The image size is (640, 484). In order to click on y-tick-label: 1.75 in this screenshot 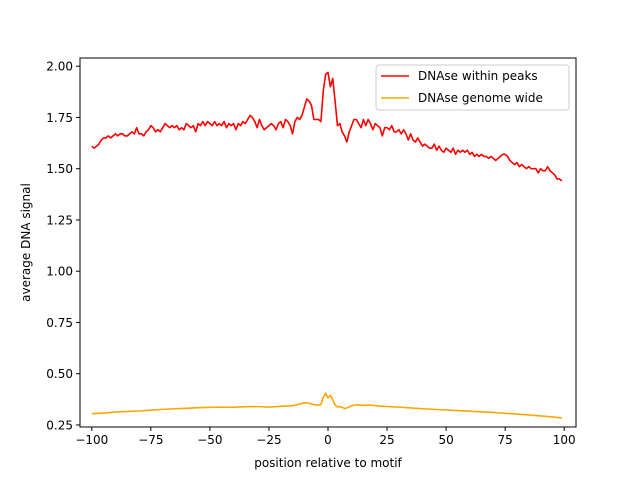, I will do `click(59, 118)`.